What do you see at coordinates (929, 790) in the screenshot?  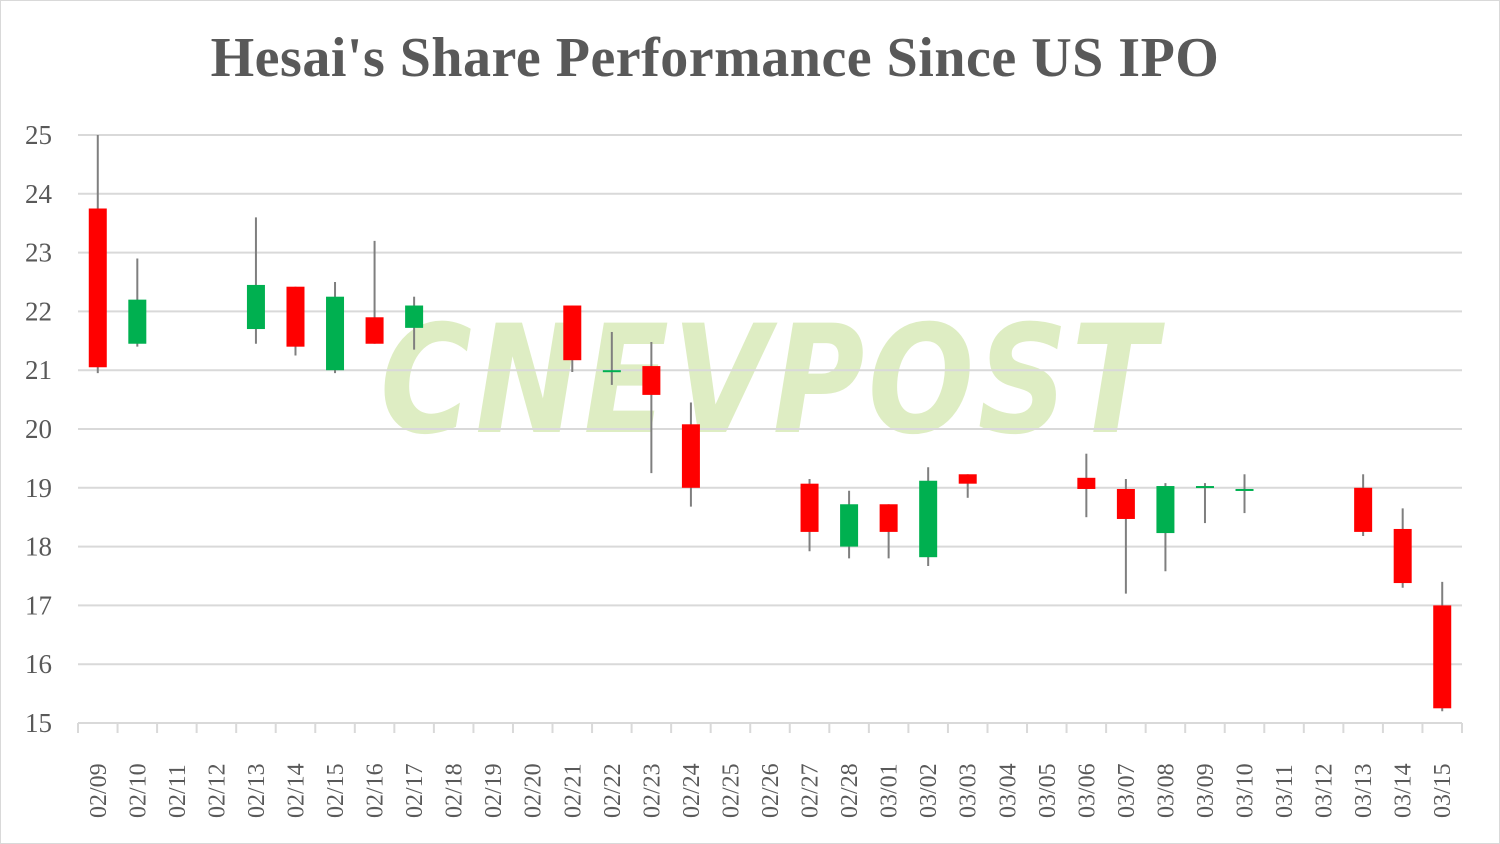 I see `x-tick-label: 03/02` at bounding box center [929, 790].